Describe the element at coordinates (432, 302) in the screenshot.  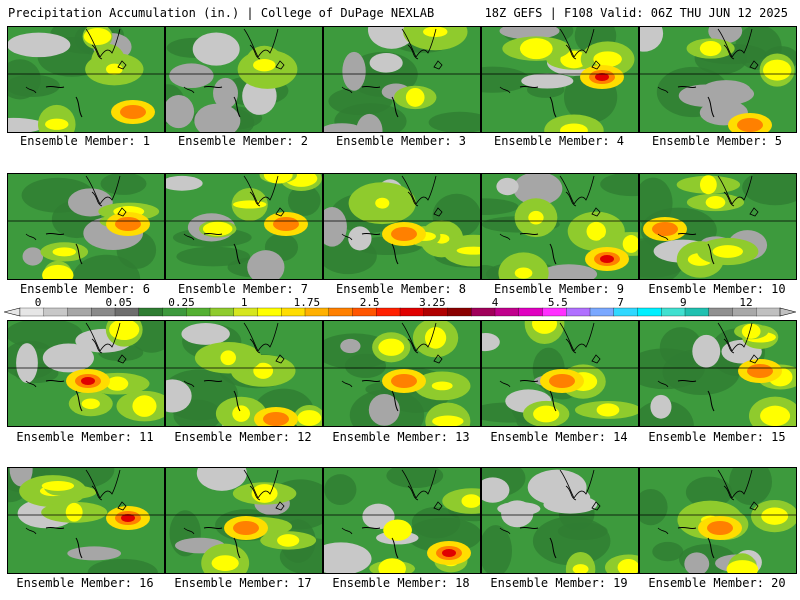
I see `colorbar-tick-label: 3.25` at that location.